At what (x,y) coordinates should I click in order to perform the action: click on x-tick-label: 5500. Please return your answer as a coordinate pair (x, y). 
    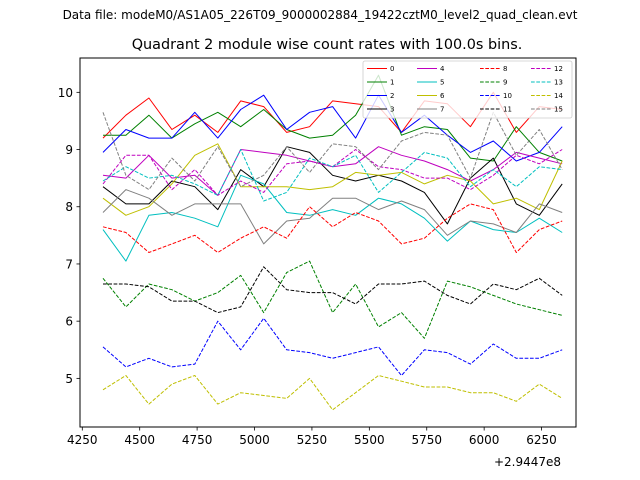
    Looking at the image, I should click on (369, 440).